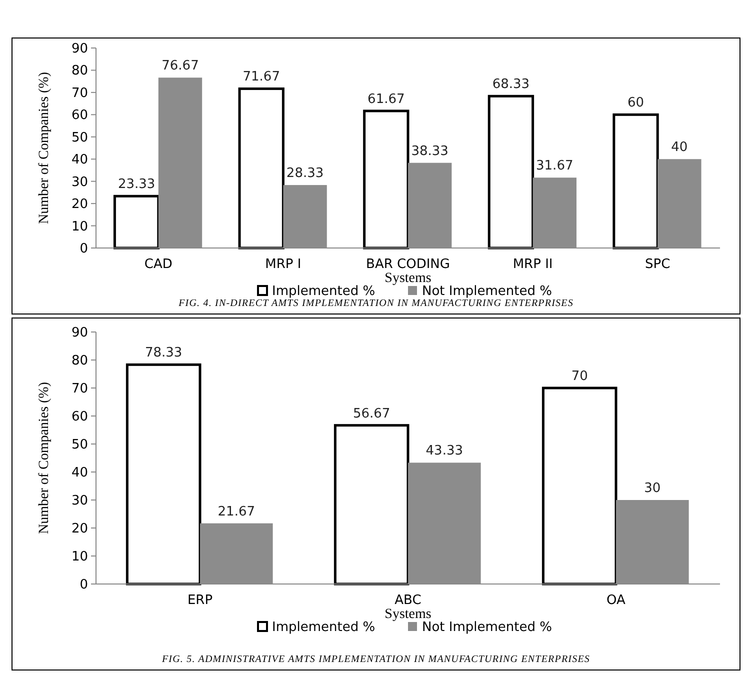 The width and height of the screenshot is (753, 688). I want to click on data-label: 30, so click(652, 488).